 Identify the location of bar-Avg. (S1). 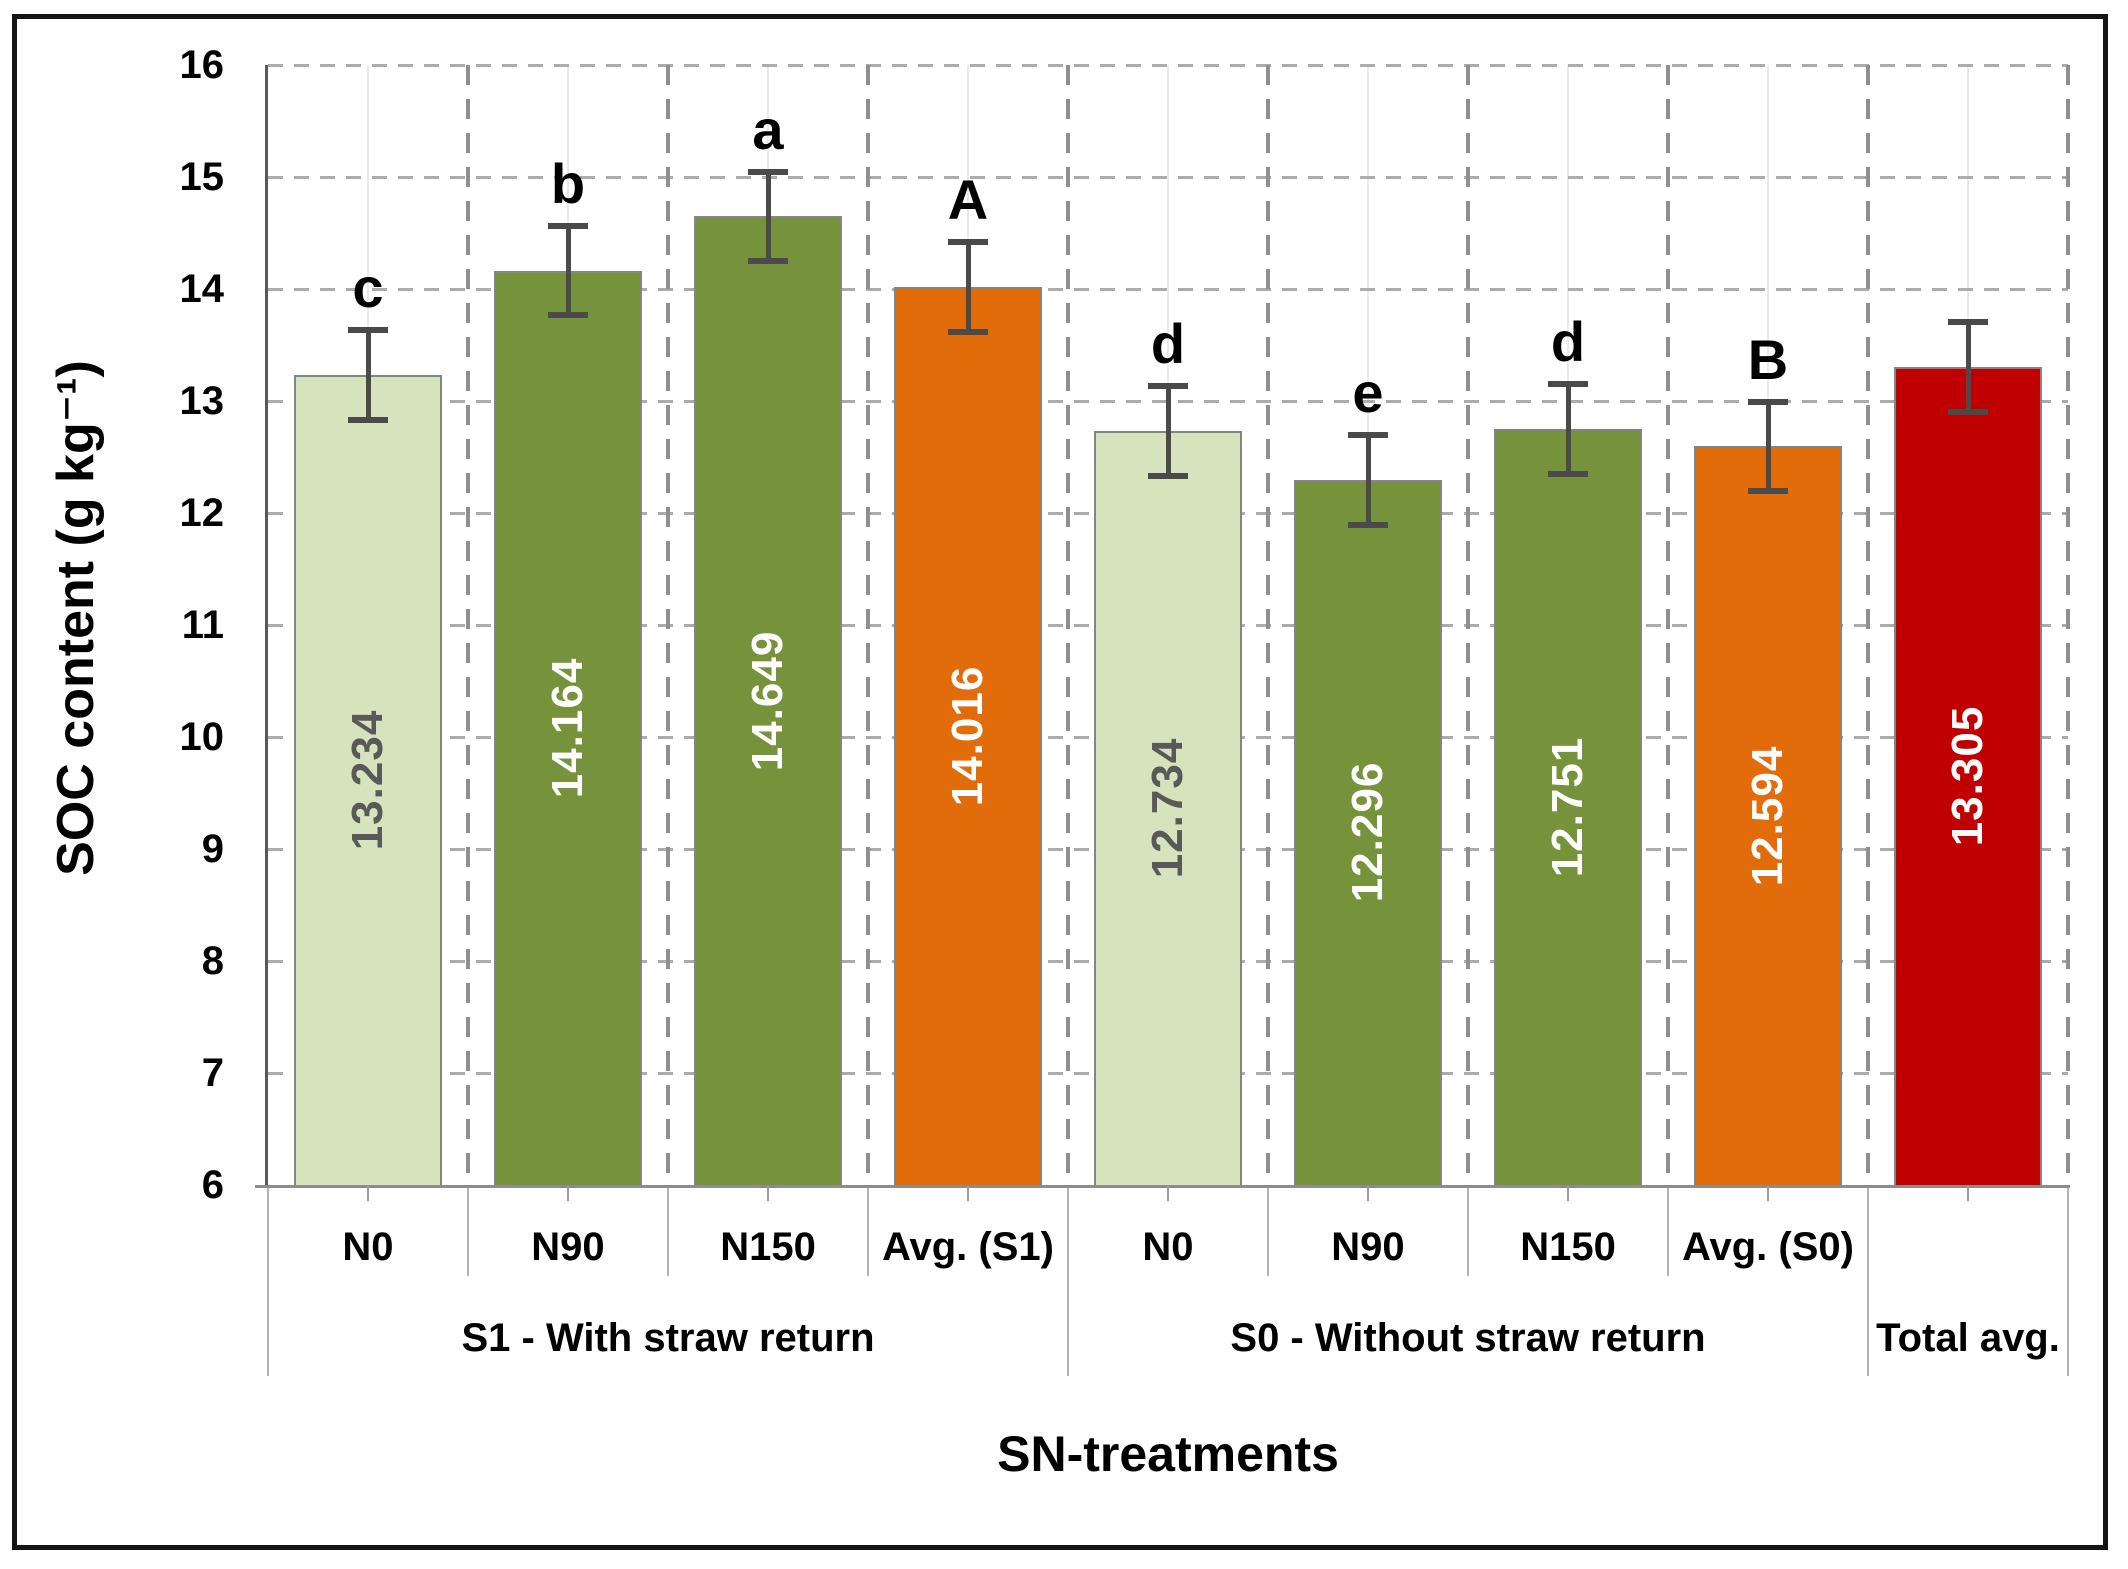
(968, 736).